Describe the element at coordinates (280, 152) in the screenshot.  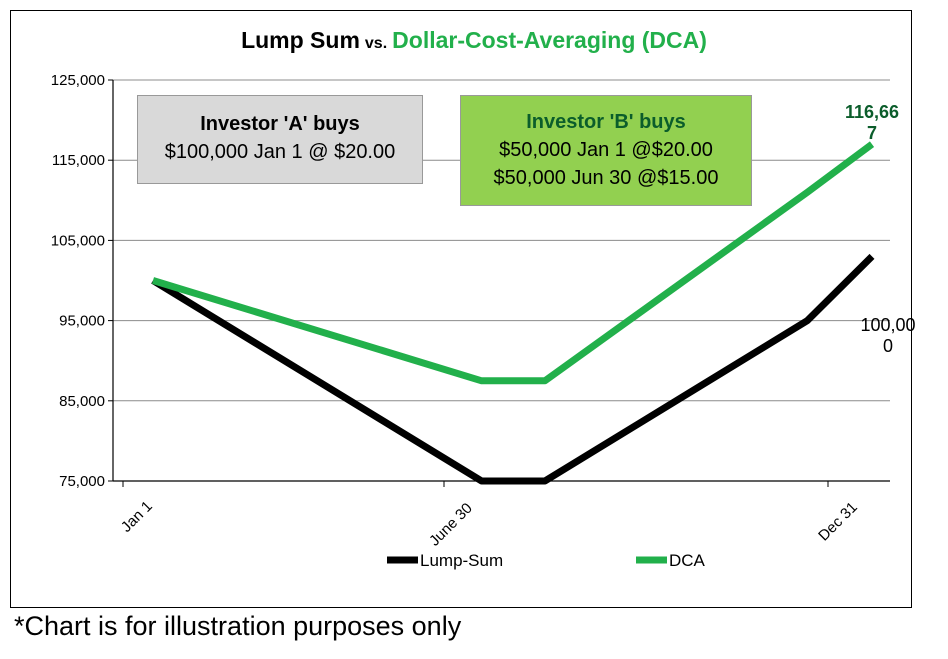
I see `investor-a-line-1: $100,000 Jan 1 @ $20.00` at that location.